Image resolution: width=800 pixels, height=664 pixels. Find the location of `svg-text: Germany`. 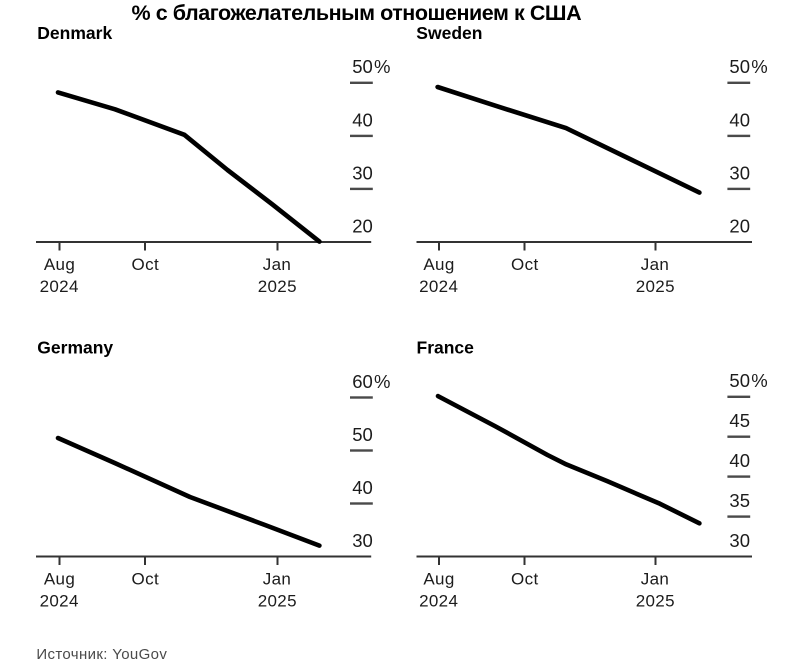

svg-text: Germany is located at coordinates (75, 347).